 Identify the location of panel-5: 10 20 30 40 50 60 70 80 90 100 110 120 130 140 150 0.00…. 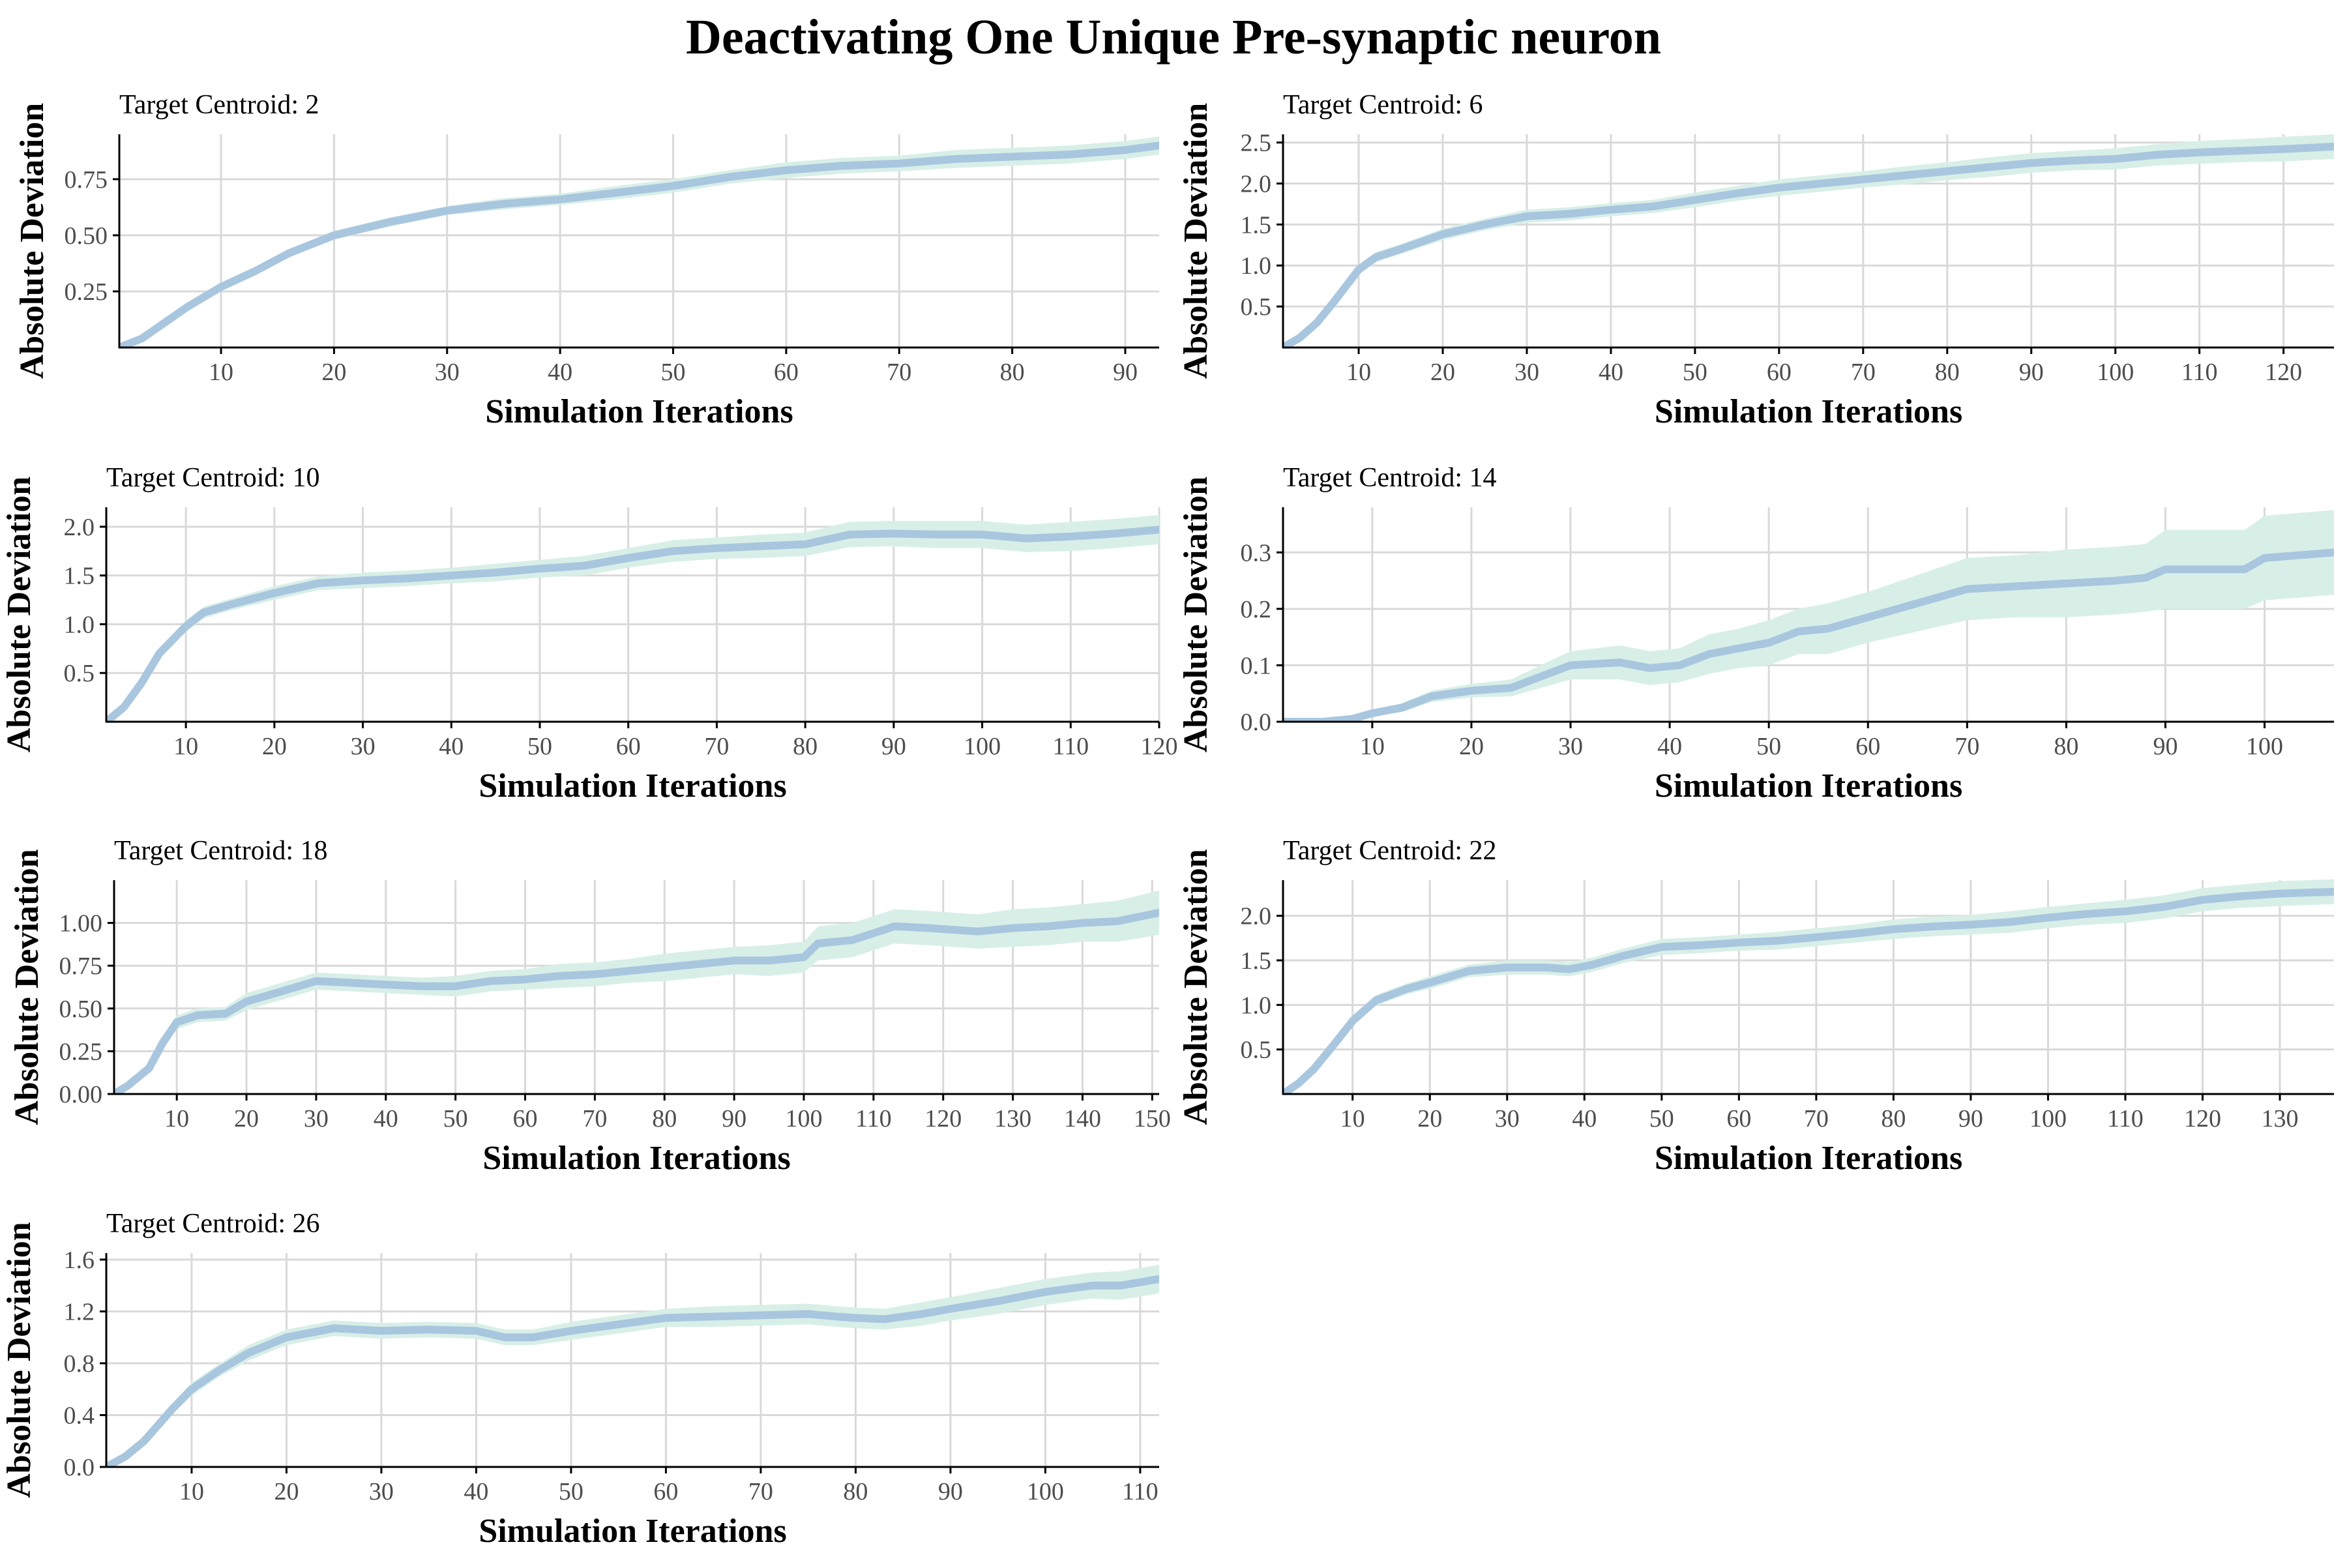
(589, 1007).